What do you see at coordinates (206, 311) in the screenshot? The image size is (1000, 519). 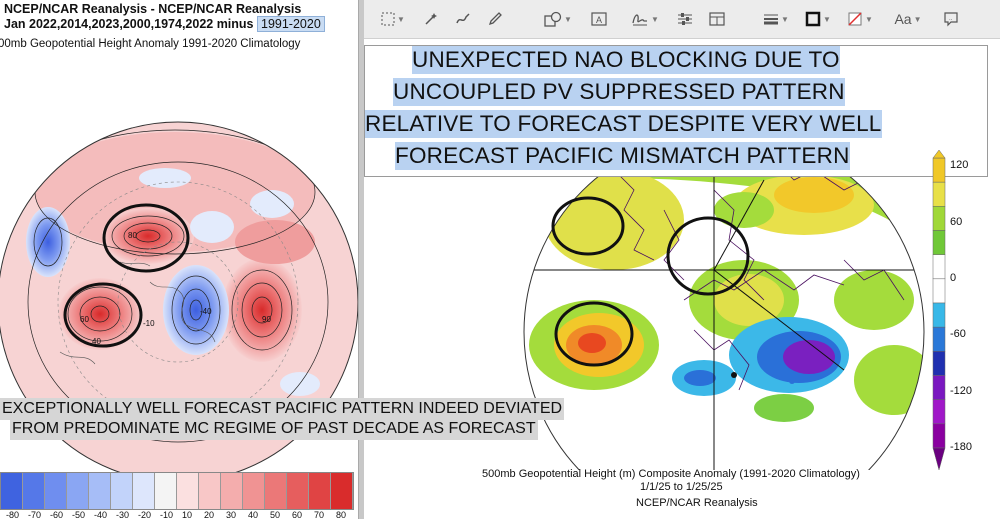 I see `contour-label: -40` at bounding box center [206, 311].